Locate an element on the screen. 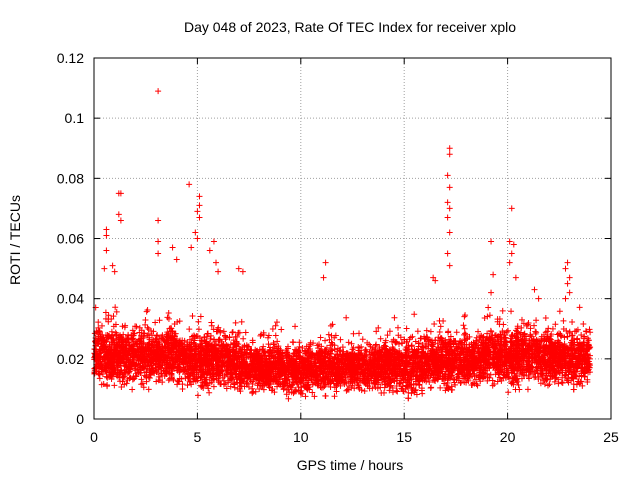  x-tick-label: 10 is located at coordinates (301, 437).